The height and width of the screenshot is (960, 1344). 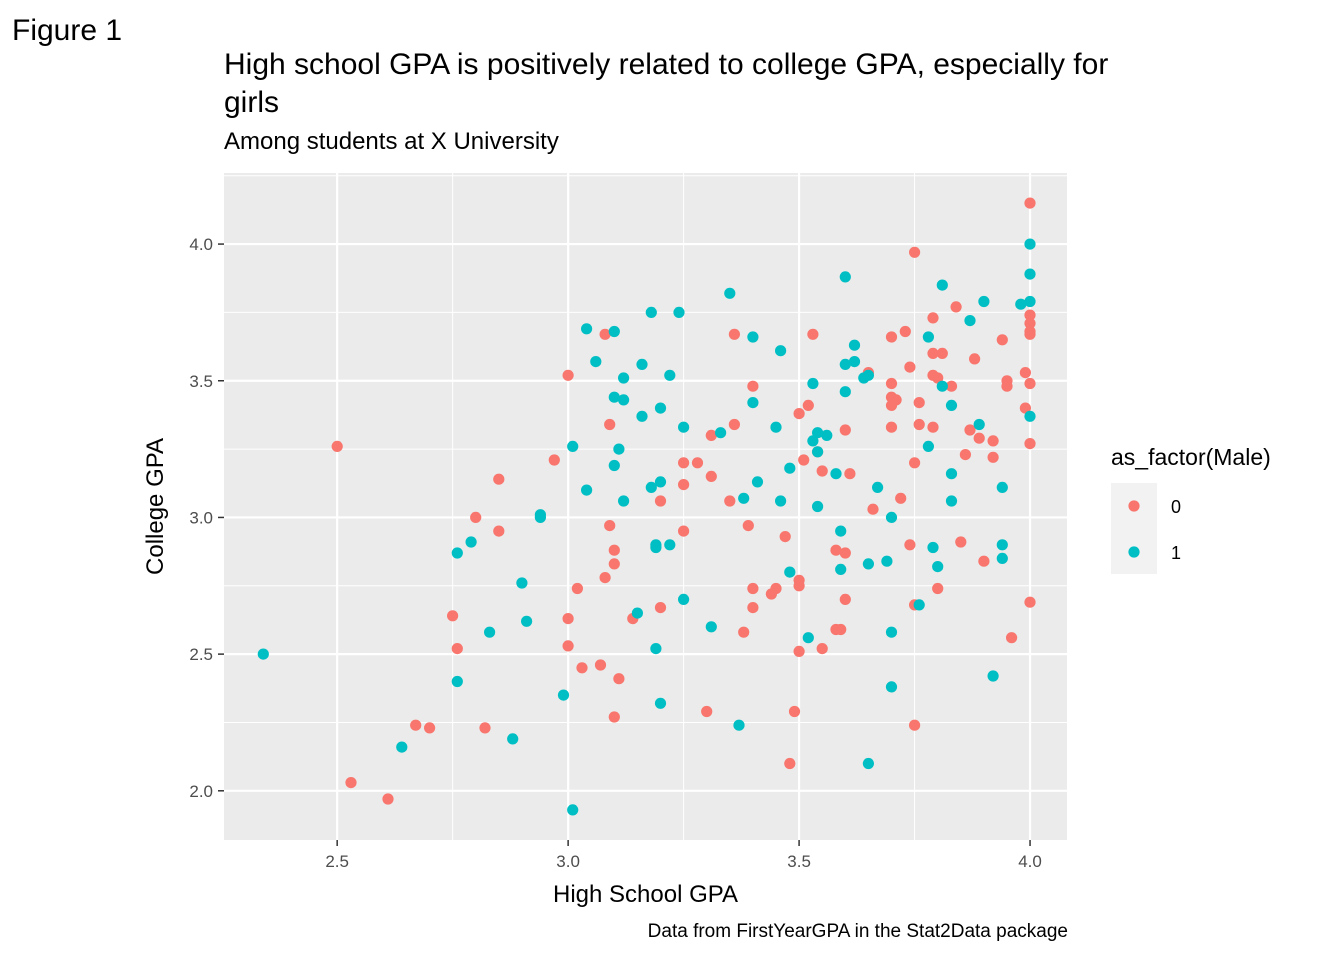 What do you see at coordinates (201, 517) in the screenshot?
I see `y-tick-label: 3.0` at bounding box center [201, 517].